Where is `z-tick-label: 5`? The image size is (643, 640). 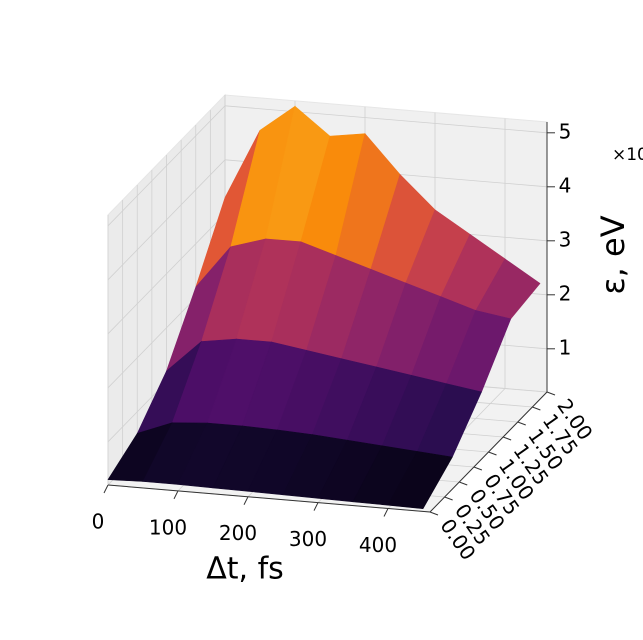
z-tick-label: 5 is located at coordinates (565, 131).